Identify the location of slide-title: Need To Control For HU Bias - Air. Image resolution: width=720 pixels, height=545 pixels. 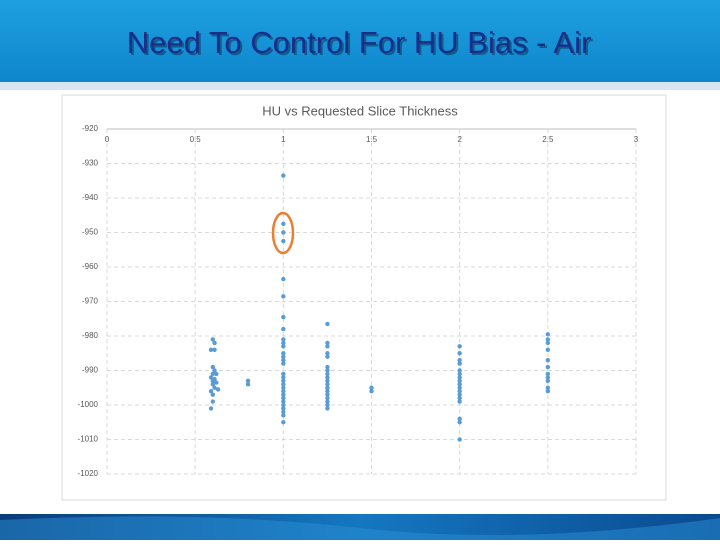
(359, 42).